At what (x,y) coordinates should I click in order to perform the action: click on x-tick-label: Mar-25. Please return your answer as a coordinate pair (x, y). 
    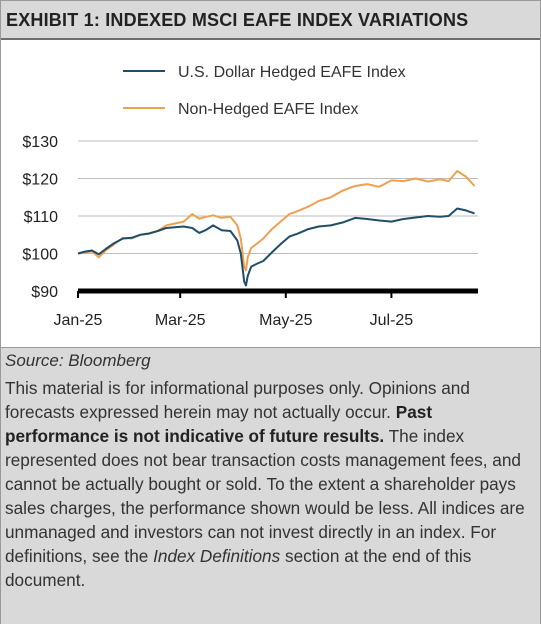
    Looking at the image, I should click on (180, 320).